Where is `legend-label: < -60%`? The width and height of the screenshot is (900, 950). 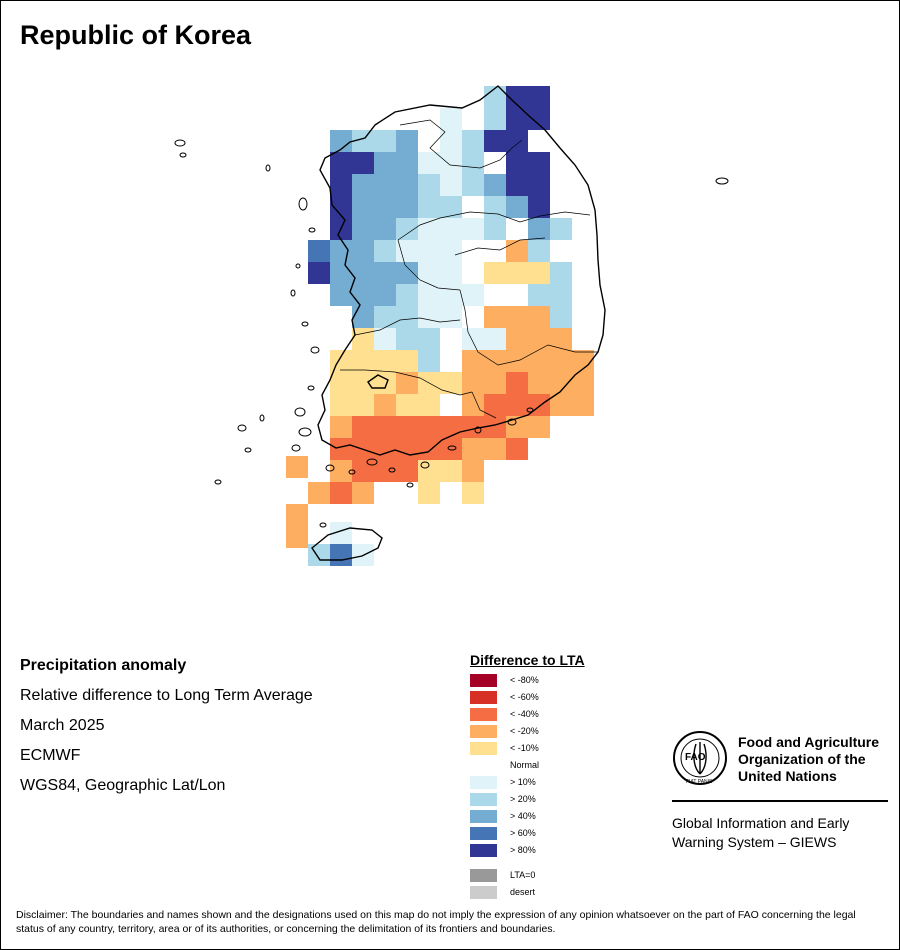
legend-label: < -60% is located at coordinates (524, 697).